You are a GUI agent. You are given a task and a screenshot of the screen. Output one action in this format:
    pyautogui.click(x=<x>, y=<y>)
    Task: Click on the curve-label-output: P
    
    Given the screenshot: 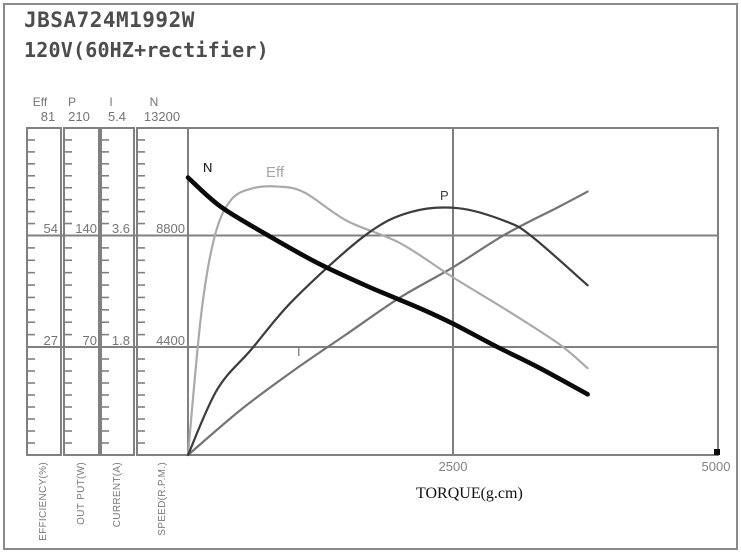 What is the action you would take?
    pyautogui.click(x=444, y=195)
    